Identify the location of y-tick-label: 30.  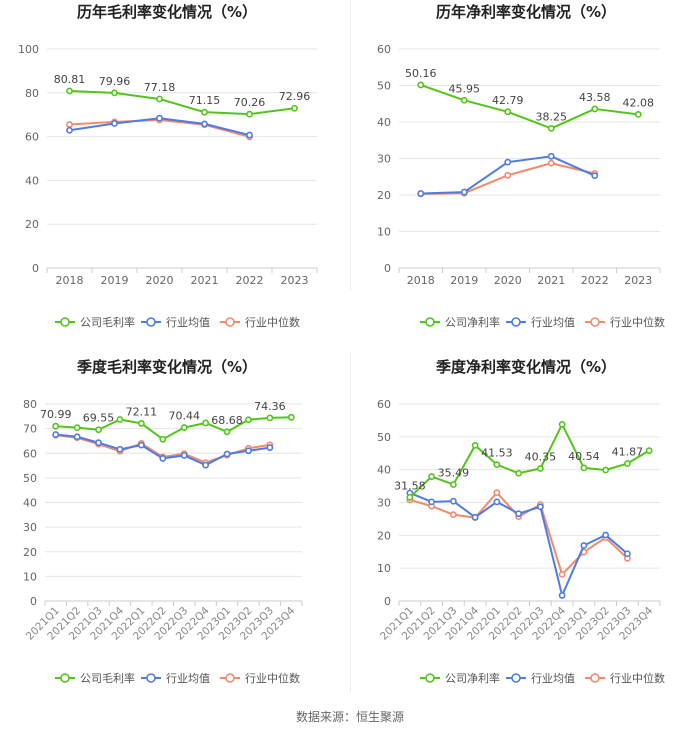
(30, 527).